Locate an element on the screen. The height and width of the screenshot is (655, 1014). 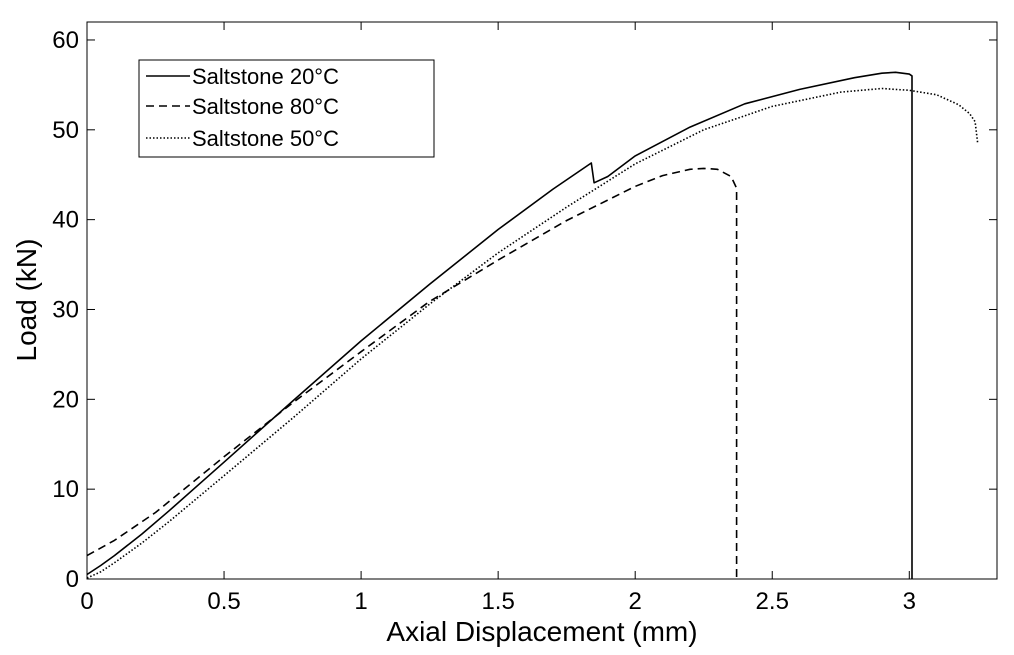
y-tick-label: 30 is located at coordinates (65, 309).